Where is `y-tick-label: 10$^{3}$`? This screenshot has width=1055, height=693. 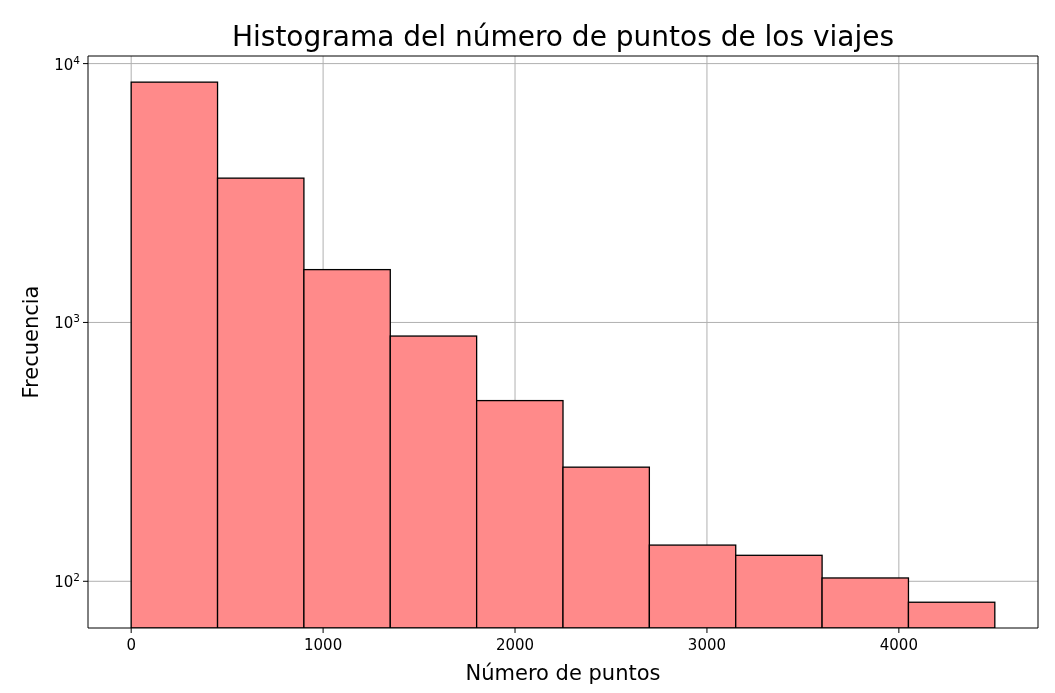
y-tick-label: 10$^{3}$ is located at coordinates (67, 322).